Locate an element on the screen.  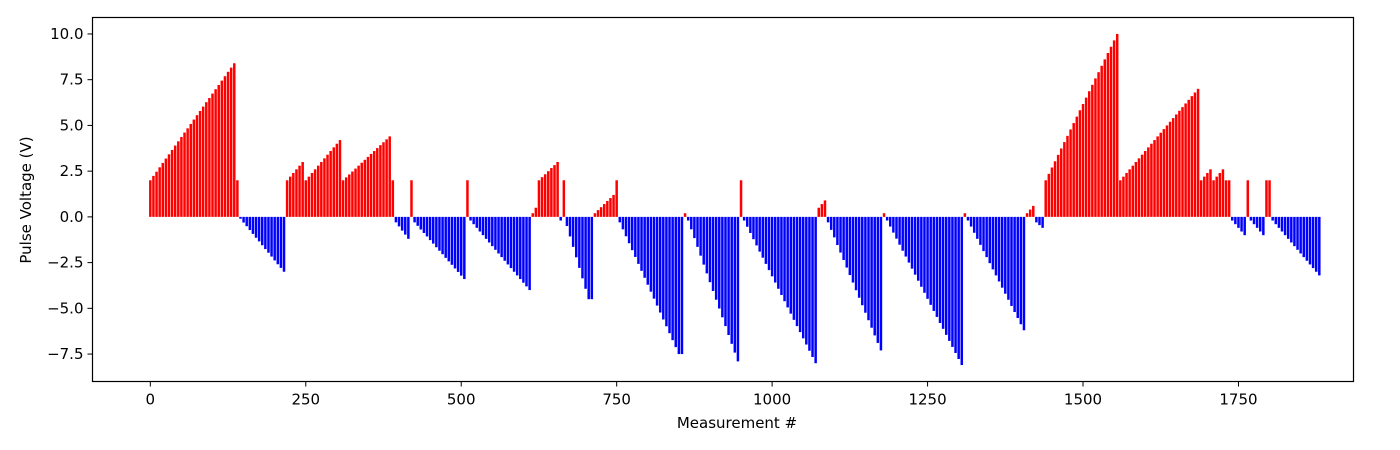
y-tick-label: −5.0 is located at coordinates (65, 308).